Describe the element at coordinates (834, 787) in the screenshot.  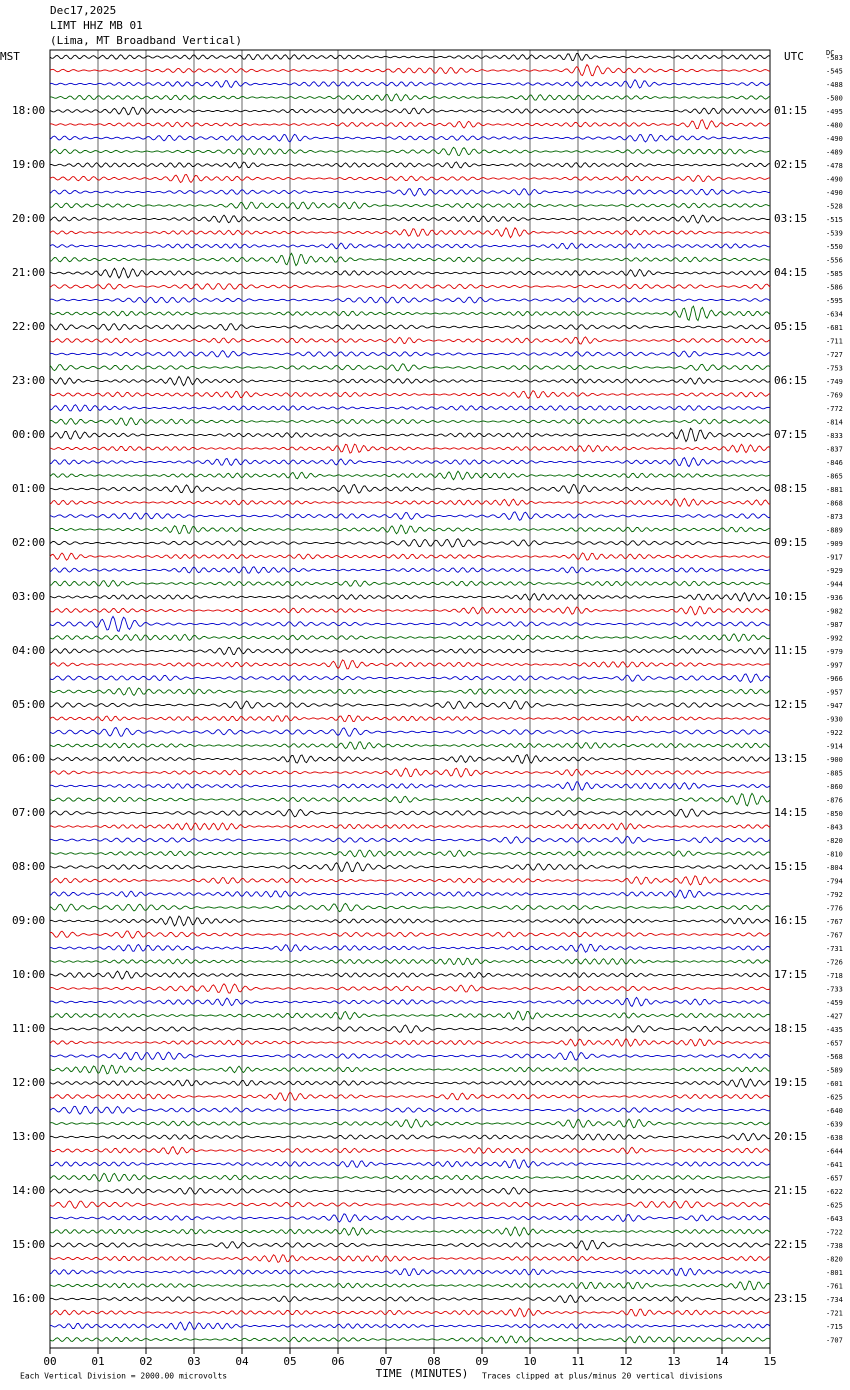
I see `dc-offset: -860` at that location.